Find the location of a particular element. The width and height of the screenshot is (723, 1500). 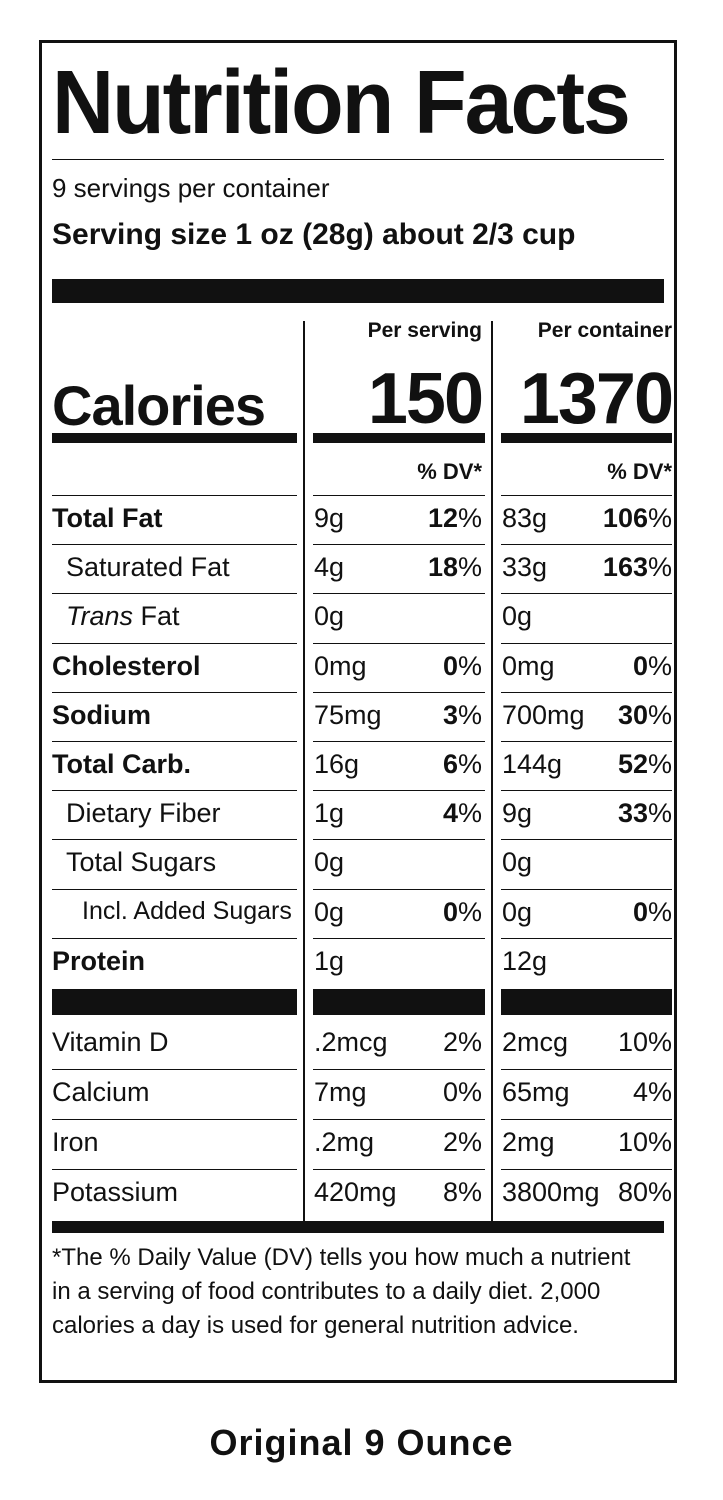

calories-bar-right is located at coordinates (586, 438).